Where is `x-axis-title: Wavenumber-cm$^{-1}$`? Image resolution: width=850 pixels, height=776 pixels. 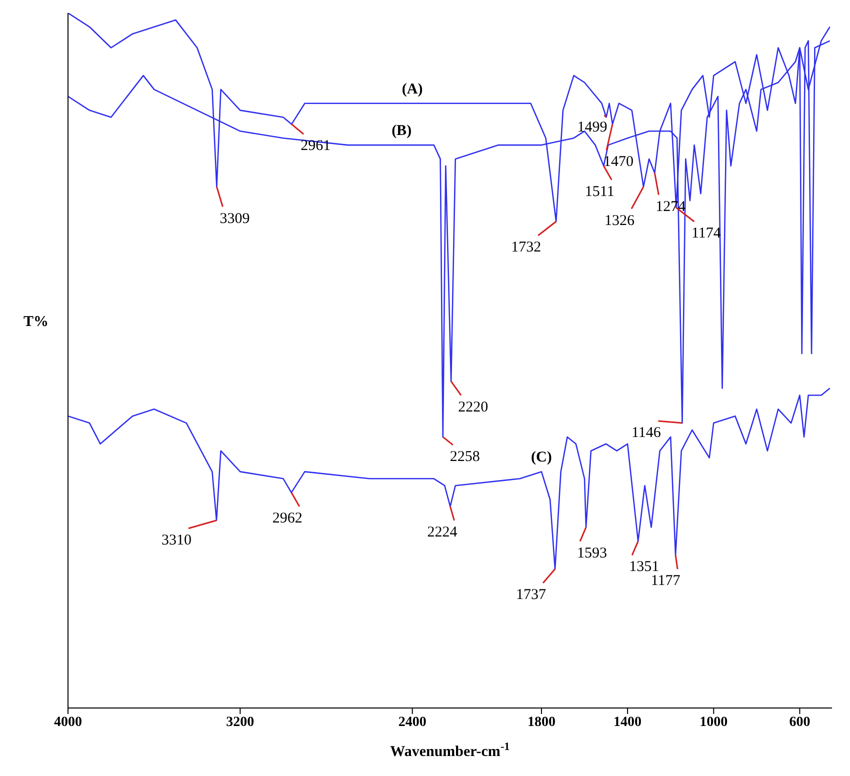 x-axis-title: Wavenumber-cm$^{-1}$ is located at coordinates (450, 750).